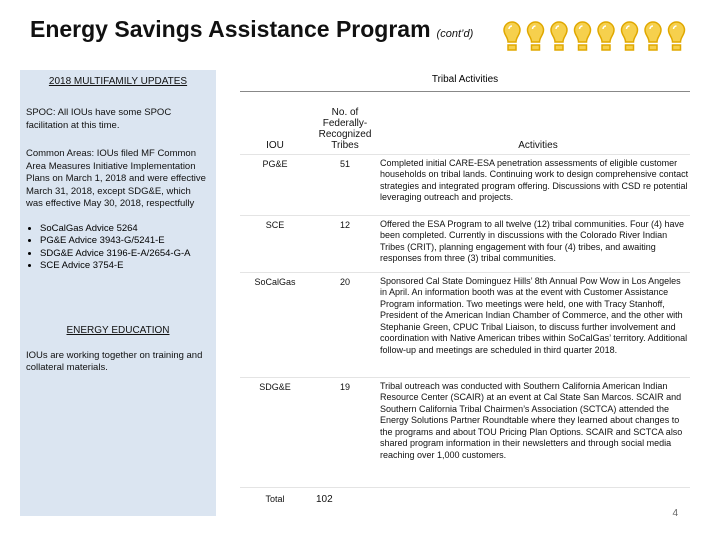  Describe the element at coordinates (275, 498) in the screenshot. I see `total-label: Total` at that location.